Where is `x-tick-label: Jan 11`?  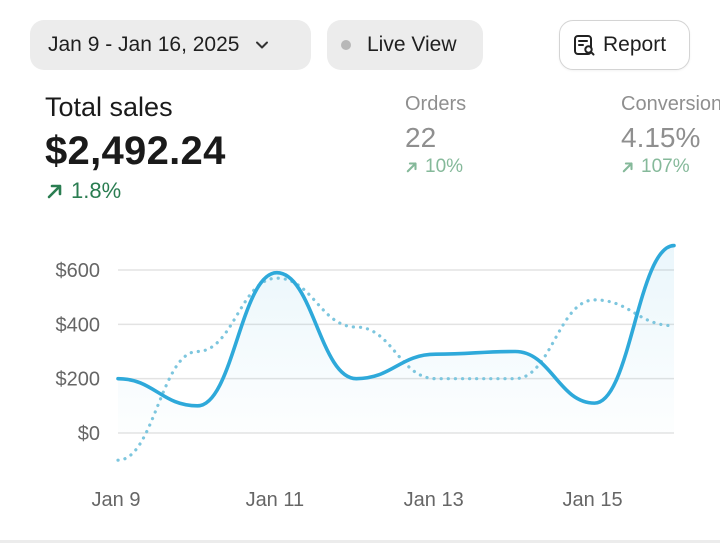
x-tick-label: Jan 11 is located at coordinates (275, 500).